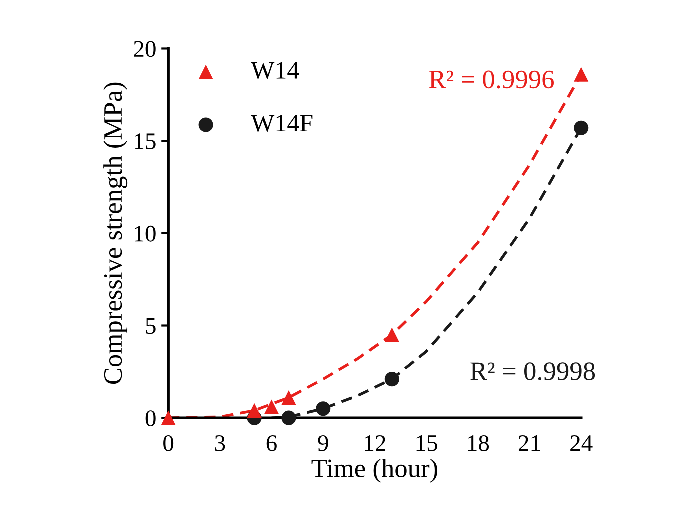 The height and width of the screenshot is (513, 688). I want to click on y-axis-title: Compressive strength (MPa), so click(116, 233).